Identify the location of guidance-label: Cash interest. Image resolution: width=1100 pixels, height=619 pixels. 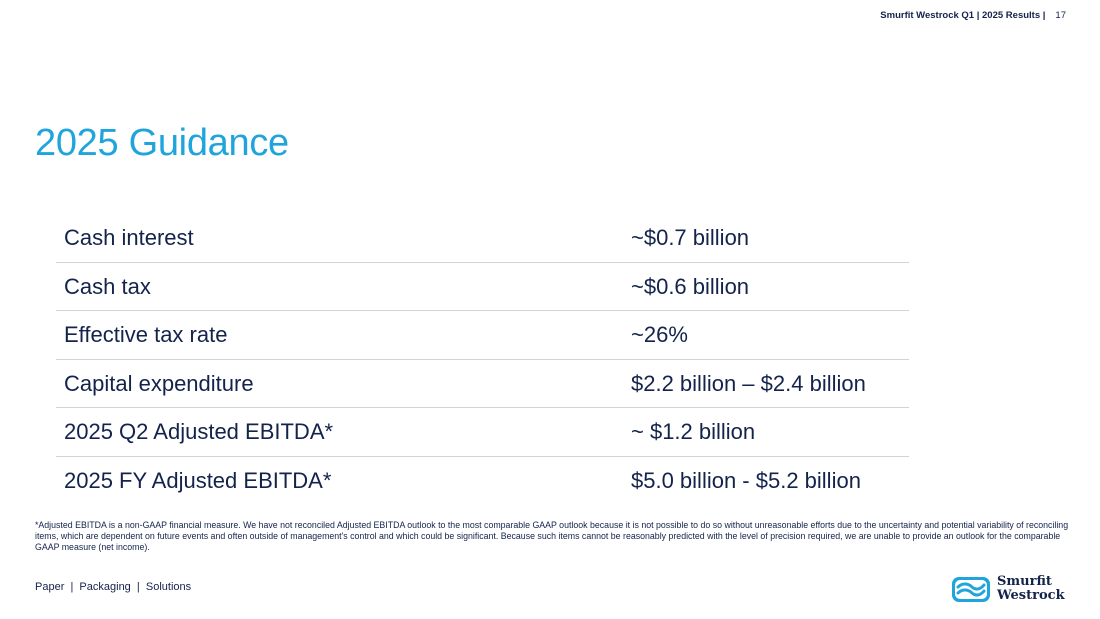
(129, 237).